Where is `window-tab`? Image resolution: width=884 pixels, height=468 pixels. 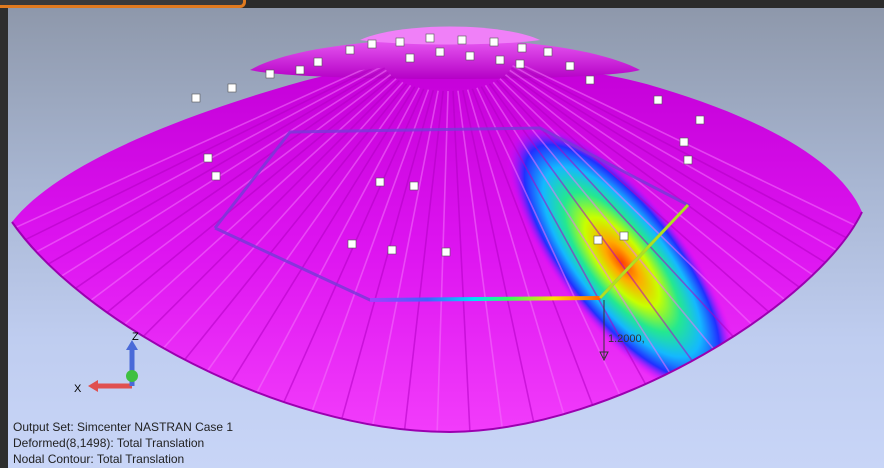
window-tab is located at coordinates (123, 4).